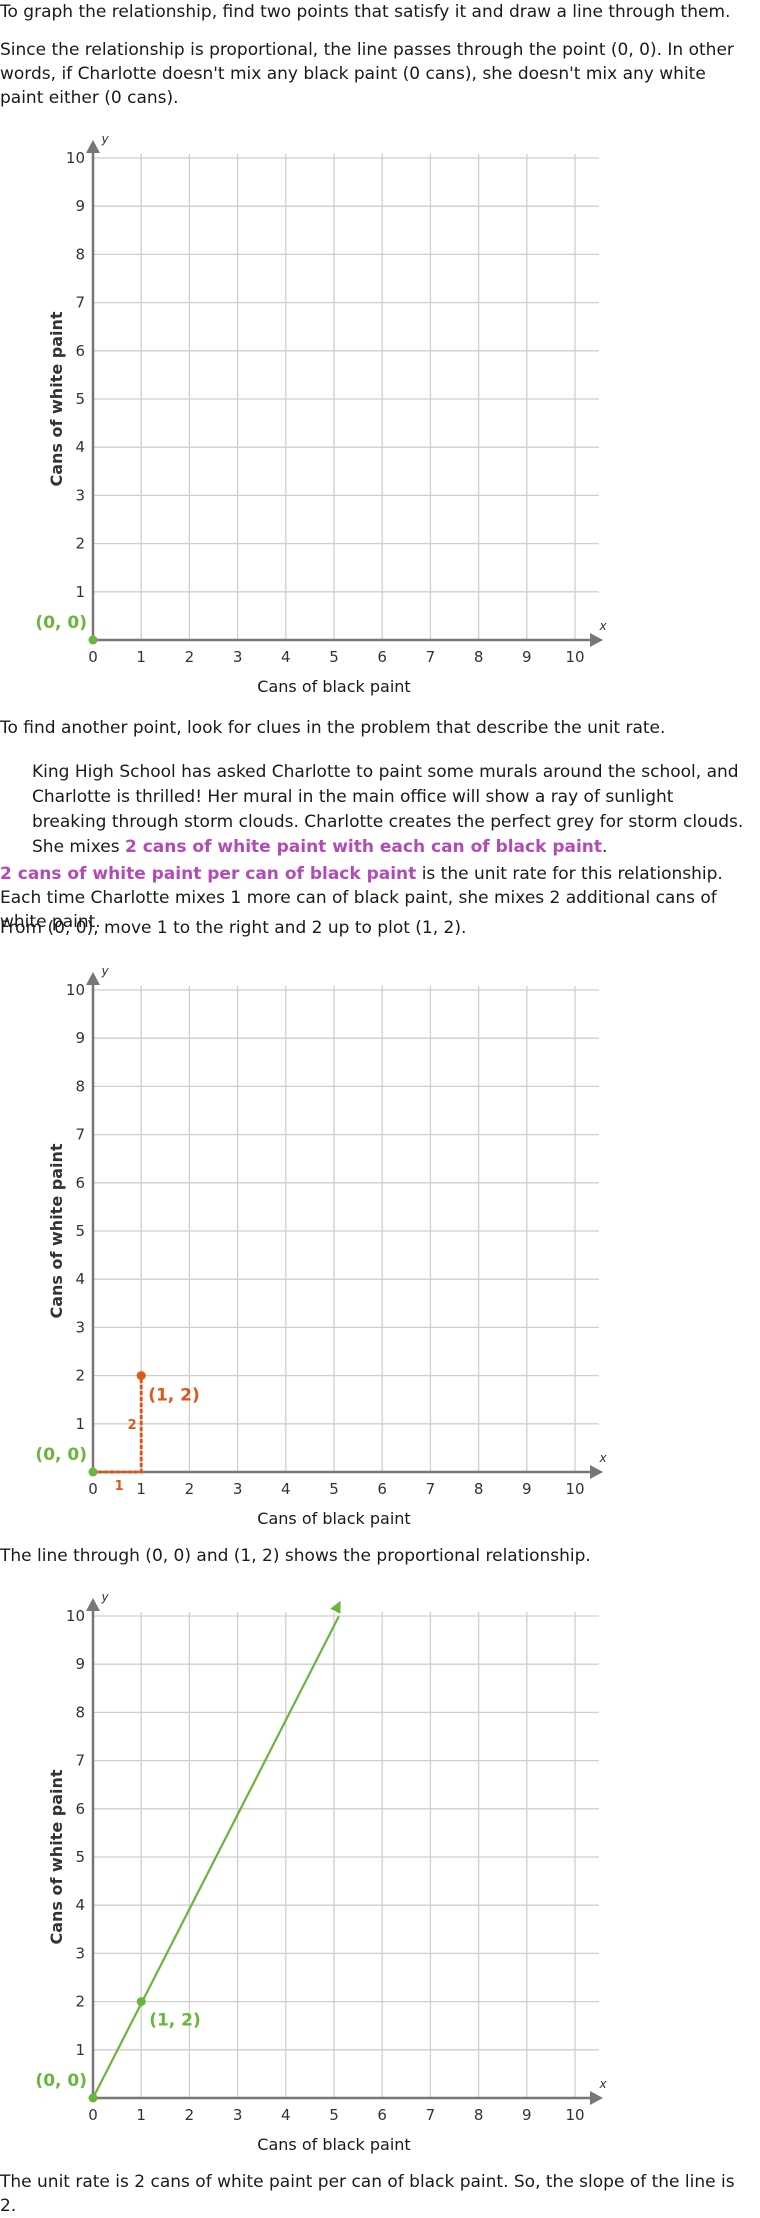 This screenshot has height=2218, width=760. Describe the element at coordinates (335, 1607) in the screenshot. I see `proportional-line-arrow` at that location.